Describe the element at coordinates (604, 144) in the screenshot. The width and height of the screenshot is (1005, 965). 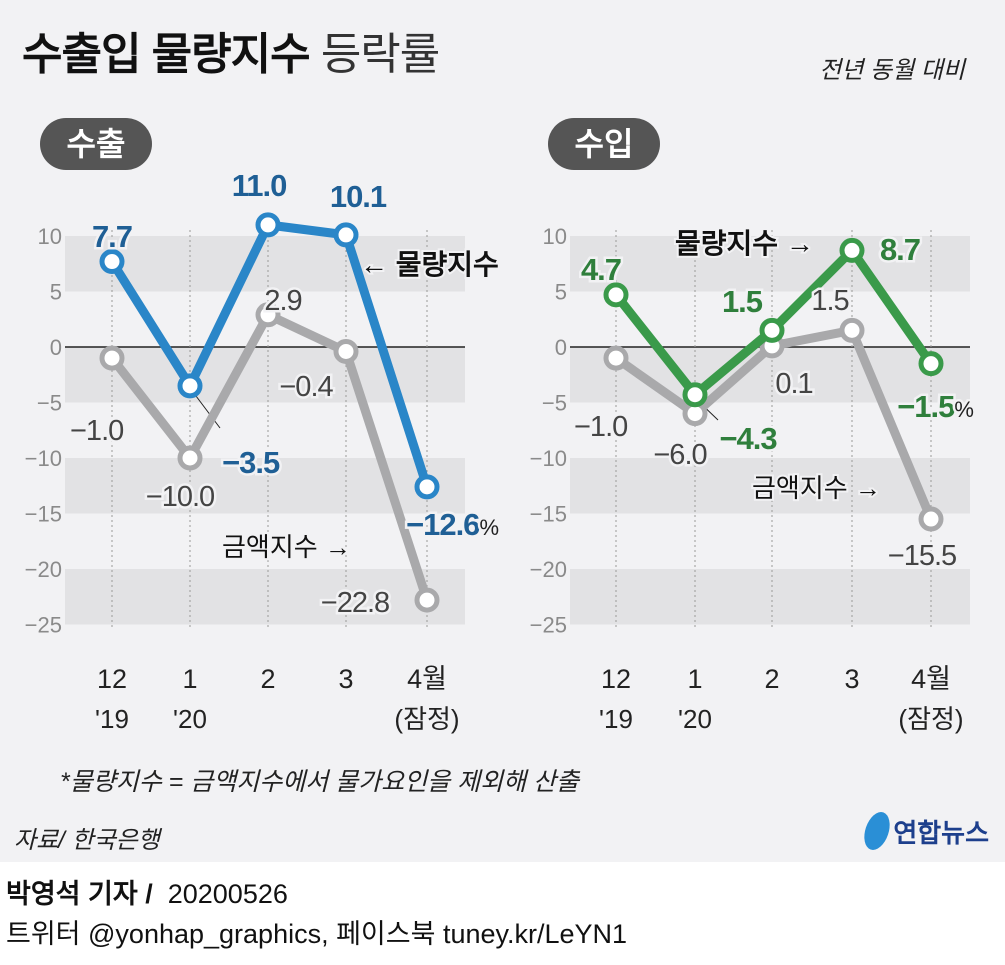
I see `import-chart-title: 수입` at that location.